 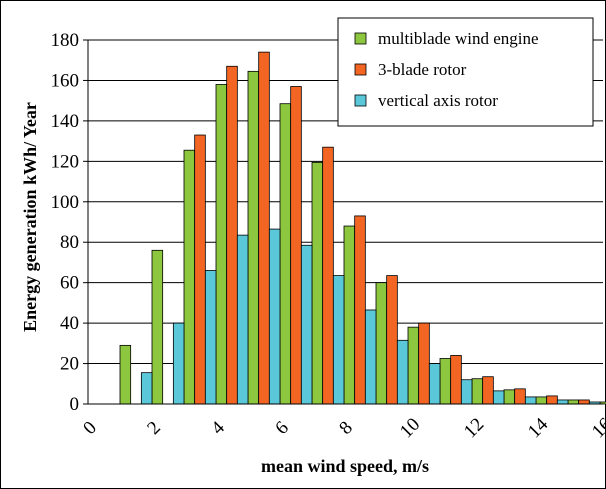 What do you see at coordinates (69, 242) in the screenshot?
I see `y-tick-label: 80` at bounding box center [69, 242].